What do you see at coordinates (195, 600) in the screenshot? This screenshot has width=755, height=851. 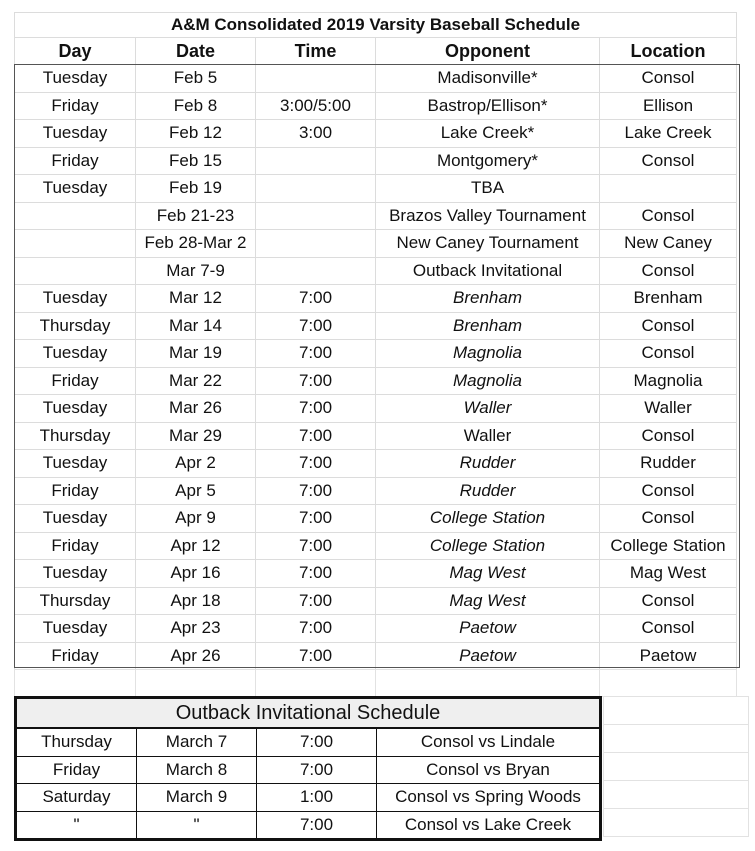 I see `date-cell: Apr 18` at bounding box center [195, 600].